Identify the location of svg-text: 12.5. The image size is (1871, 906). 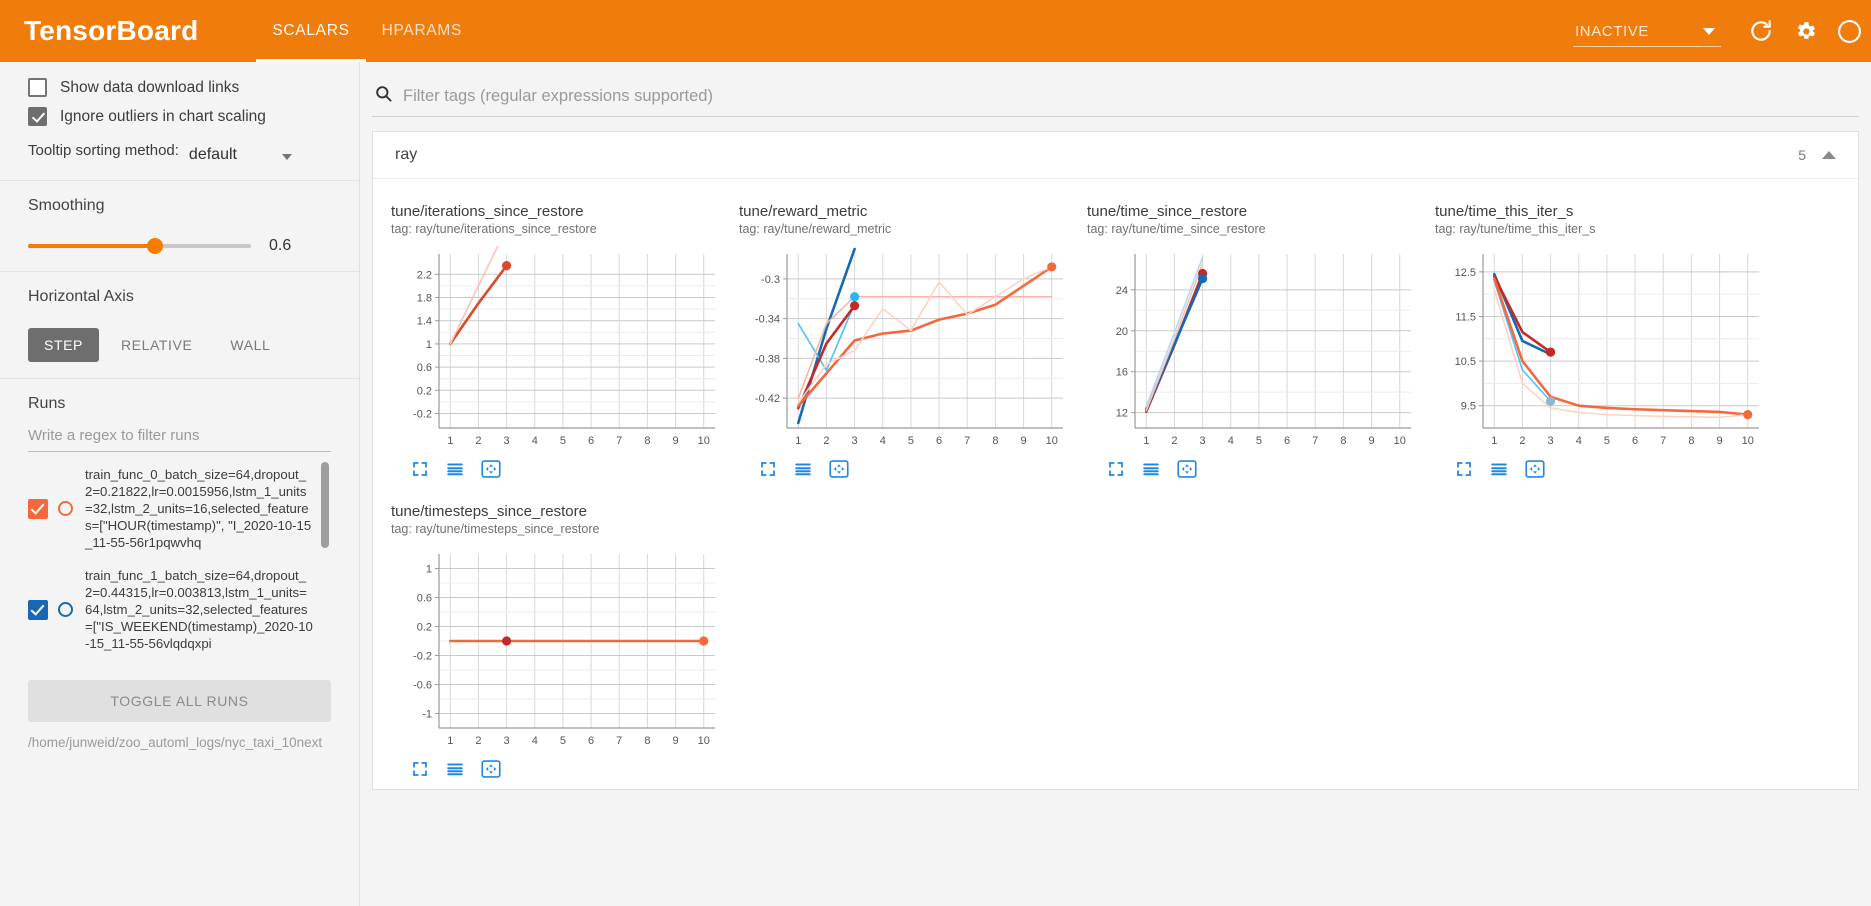
(1465, 273).